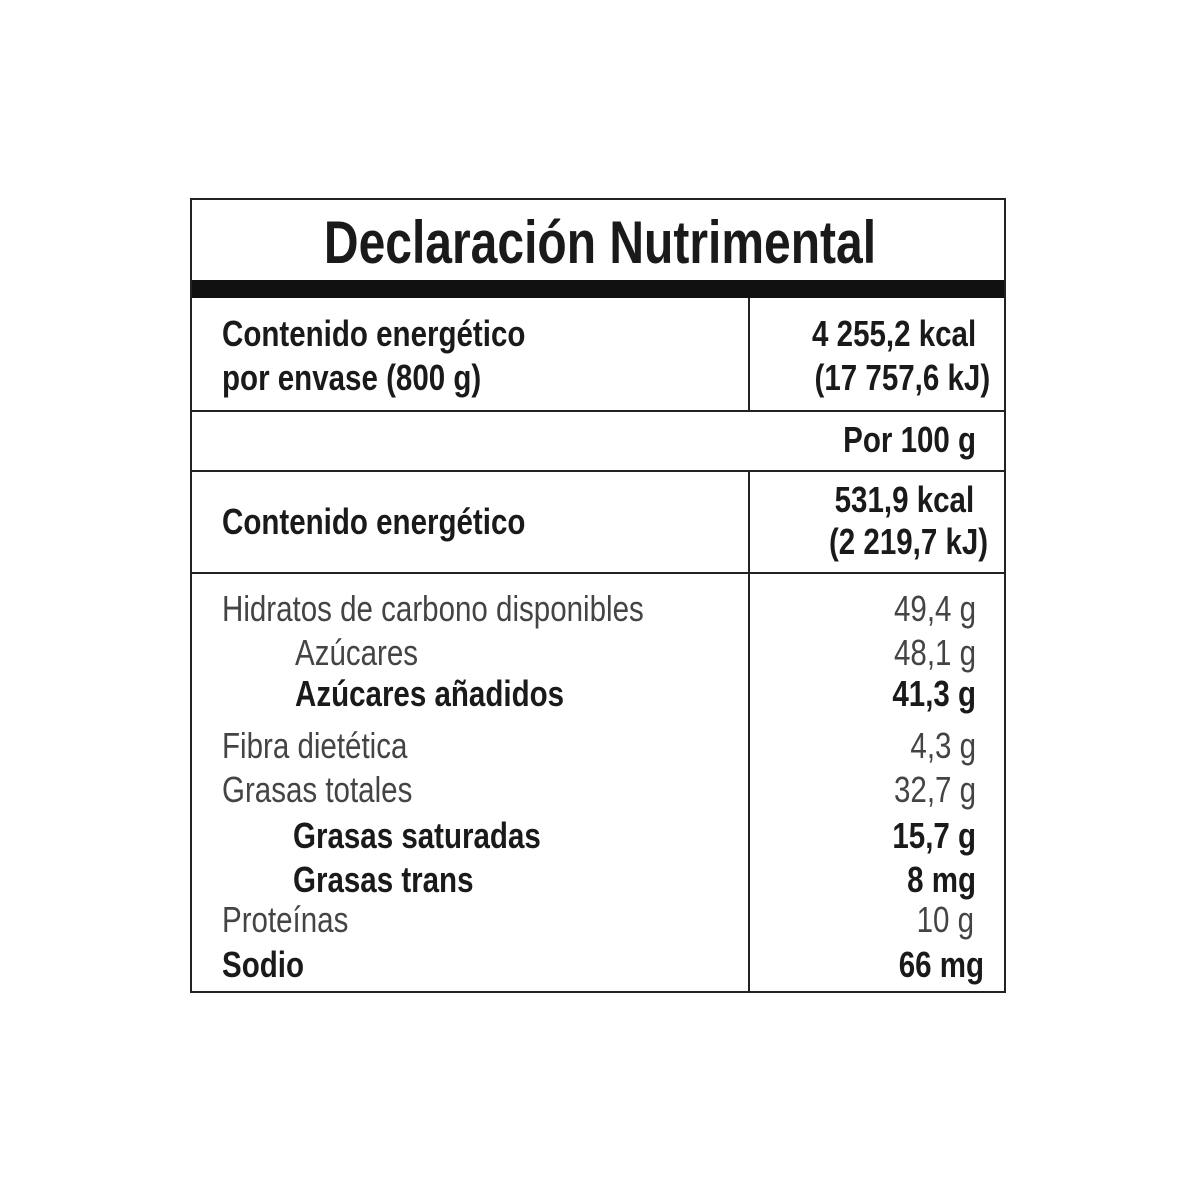  What do you see at coordinates (374, 333) in the screenshot?
I see `per-package-label-line1: Contenido energético` at bounding box center [374, 333].